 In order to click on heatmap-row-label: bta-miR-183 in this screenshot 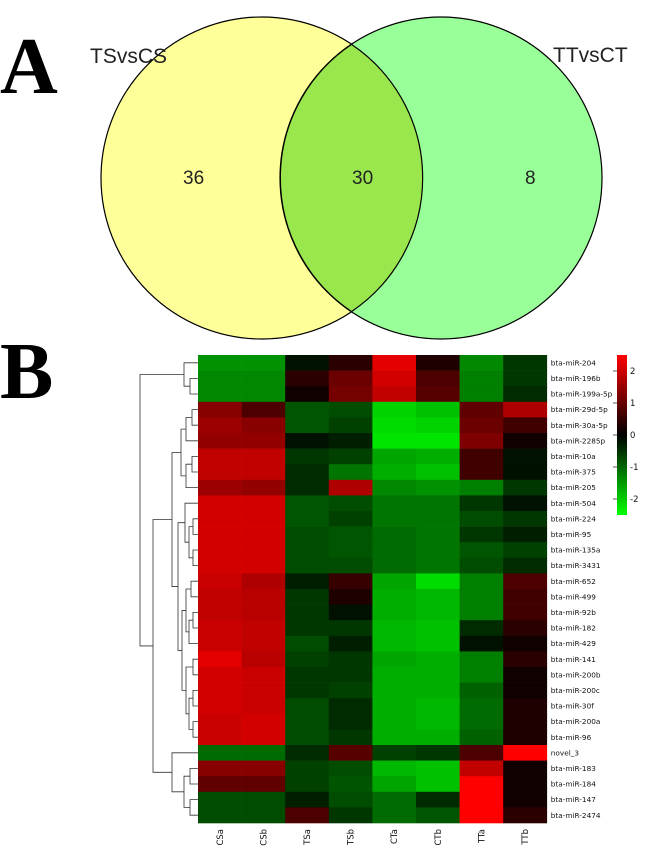, I will do `click(573, 768)`.